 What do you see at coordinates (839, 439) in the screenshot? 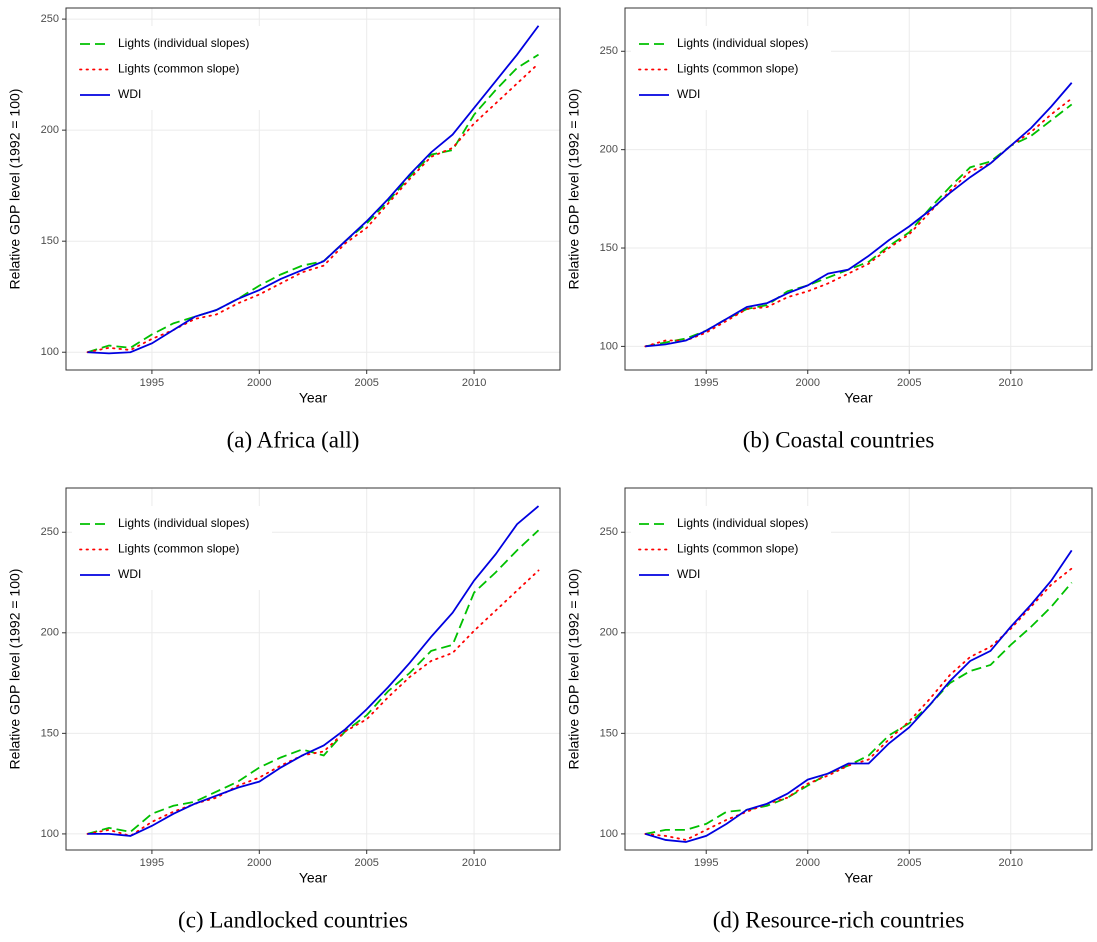
I see `caption: (b) Coastal countries` at bounding box center [839, 439].